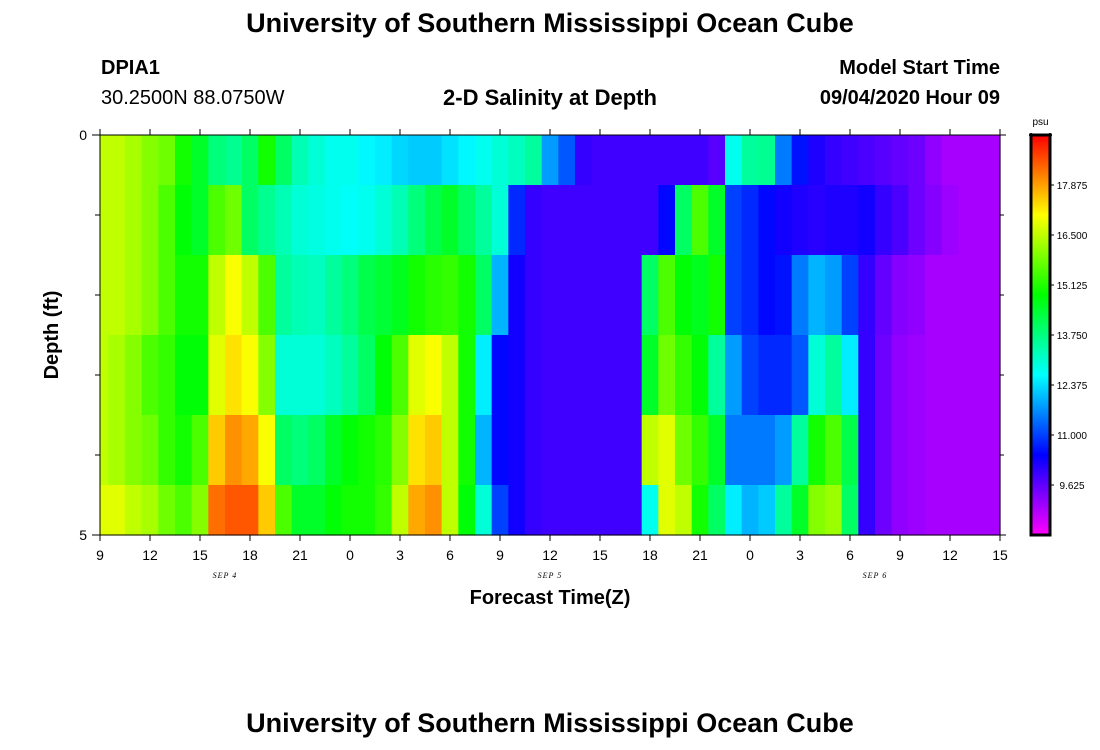 The width and height of the screenshot is (1100, 750). Describe the element at coordinates (1072, 336) in the screenshot. I see `colorbar-tick-label: 13.750` at that location.